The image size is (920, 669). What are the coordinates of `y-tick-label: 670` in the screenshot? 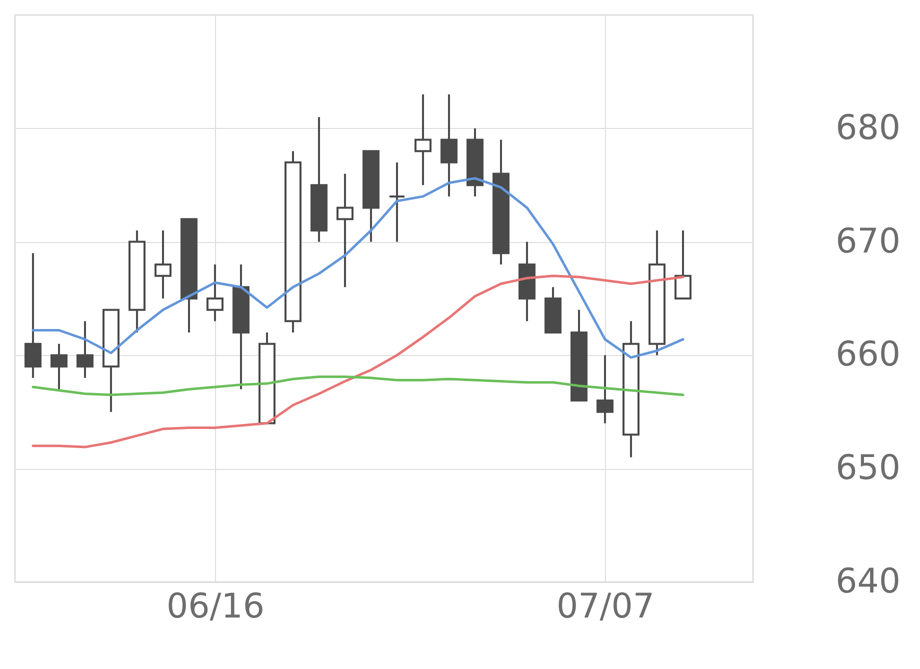 It's located at (868, 241).